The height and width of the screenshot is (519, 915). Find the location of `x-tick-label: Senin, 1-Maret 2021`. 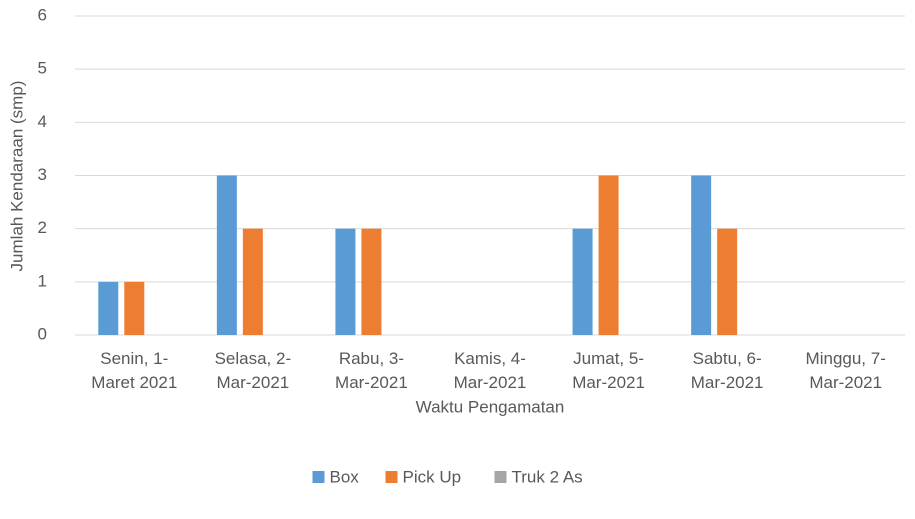

x-tick-label: Senin, 1-Maret 2021 is located at coordinates (134, 370).